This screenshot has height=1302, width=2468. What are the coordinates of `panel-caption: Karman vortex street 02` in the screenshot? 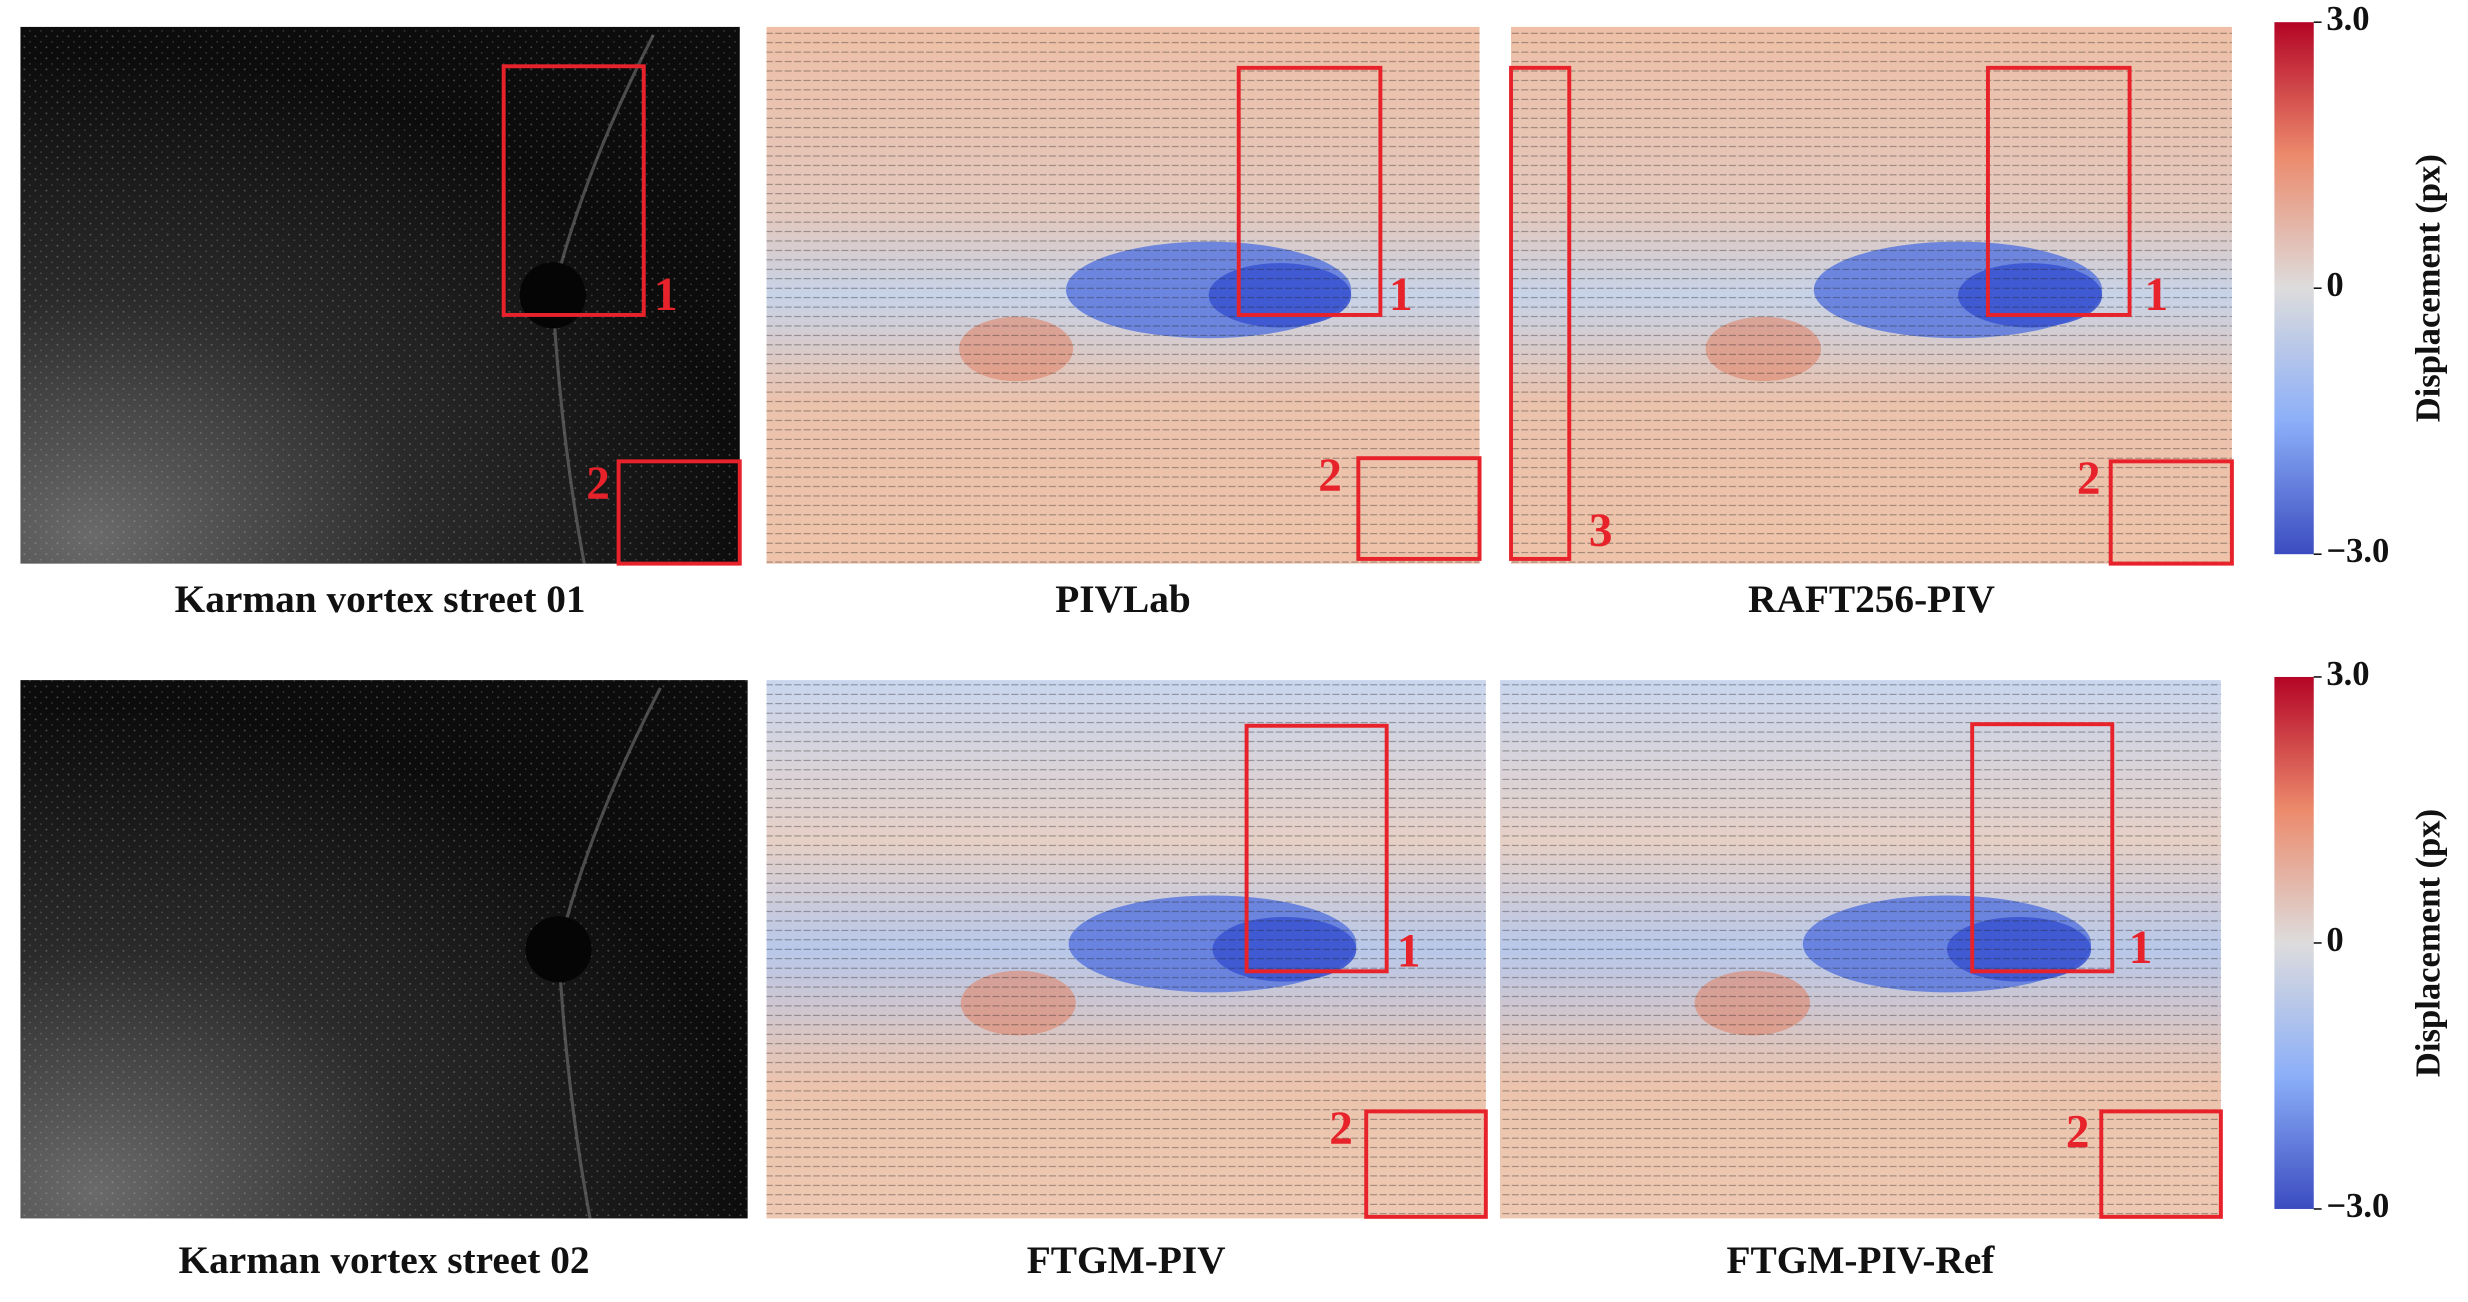 It's located at (384, 1260).